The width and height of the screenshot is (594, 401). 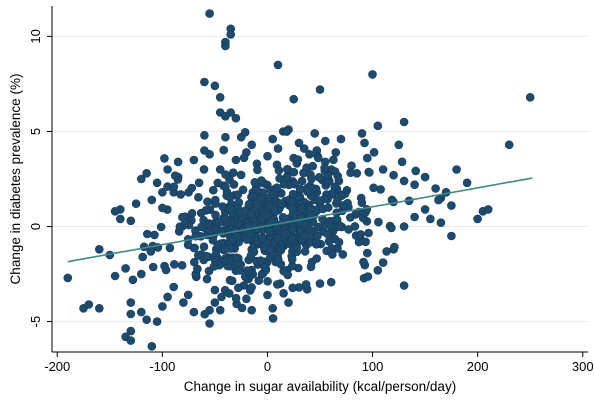 I want to click on y-tick-label: 10, so click(x=35, y=36).